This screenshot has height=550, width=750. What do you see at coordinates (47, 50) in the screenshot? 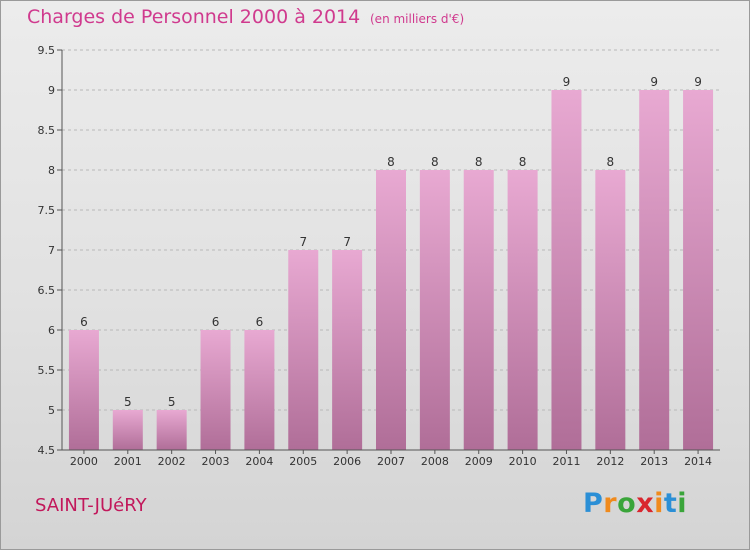
I see `y-tick-label: 9.5` at bounding box center [47, 50].